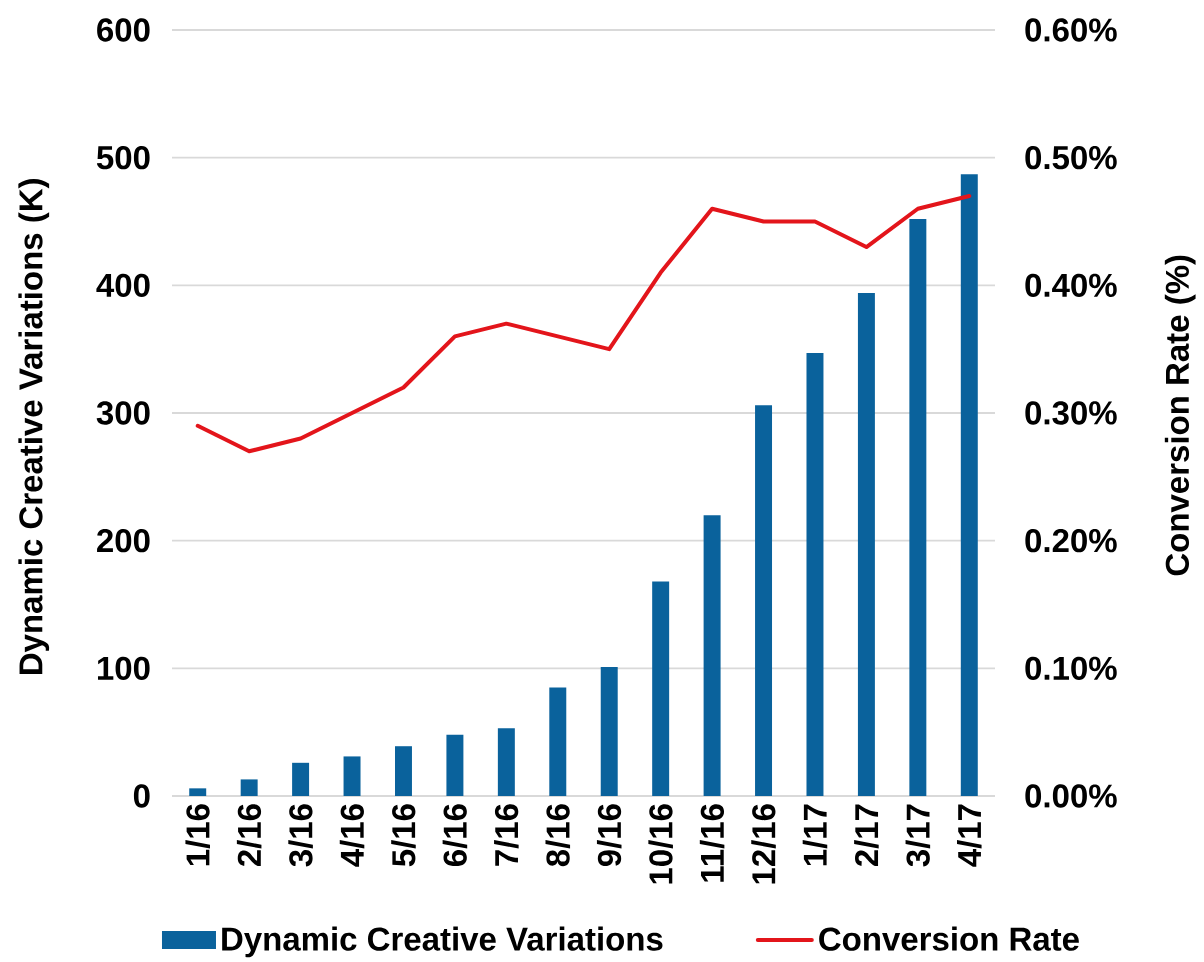 This screenshot has height=962, width=1204. What do you see at coordinates (609, 835) in the screenshot?
I see `x-tick-label: 9/16` at bounding box center [609, 835].